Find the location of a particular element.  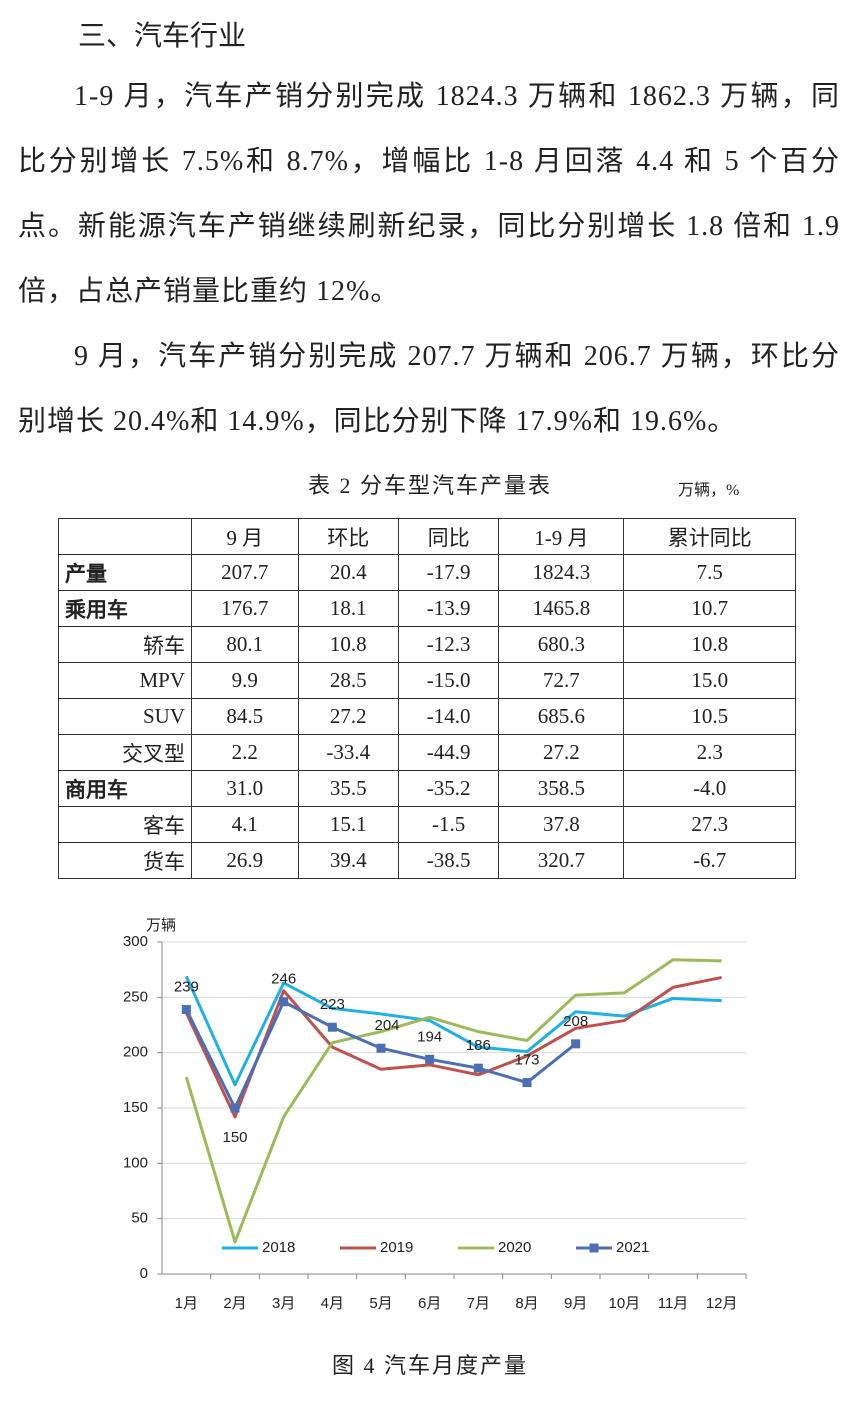

table-cell: -1.5 is located at coordinates (448, 824).